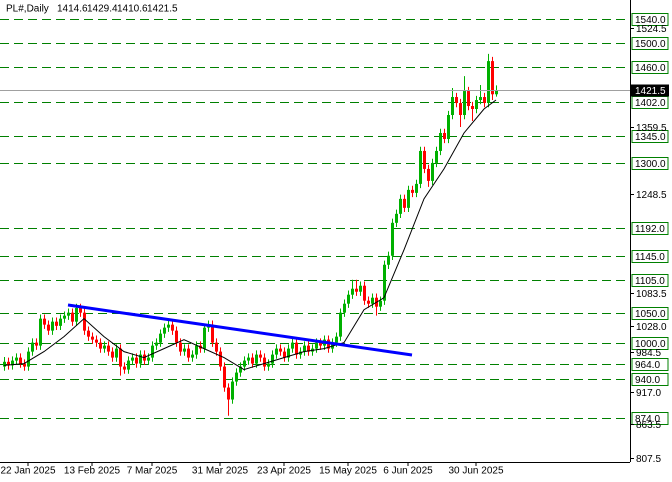 The height and width of the screenshot is (482, 672). I want to click on low-value: 1410.6, so click(132, 9).